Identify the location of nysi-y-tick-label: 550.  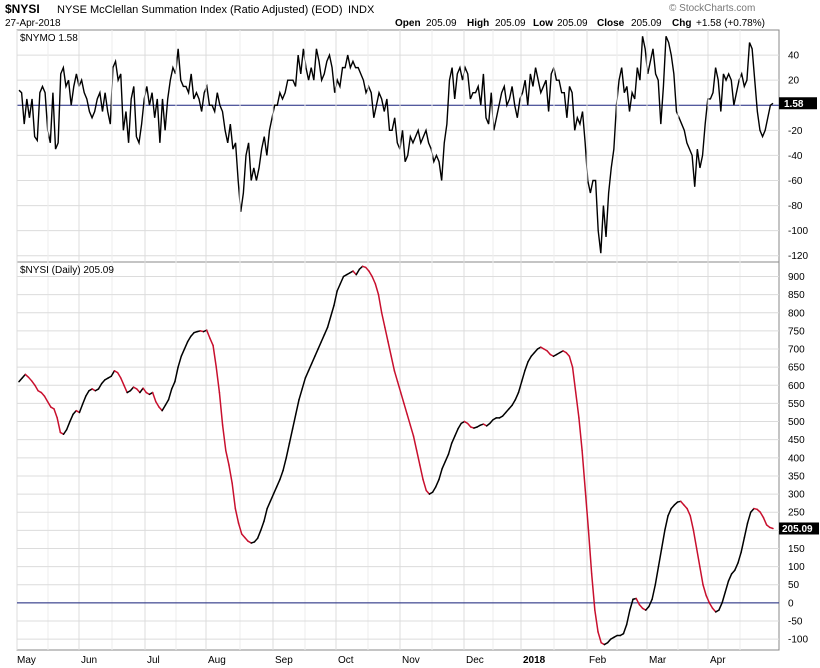
(796, 404).